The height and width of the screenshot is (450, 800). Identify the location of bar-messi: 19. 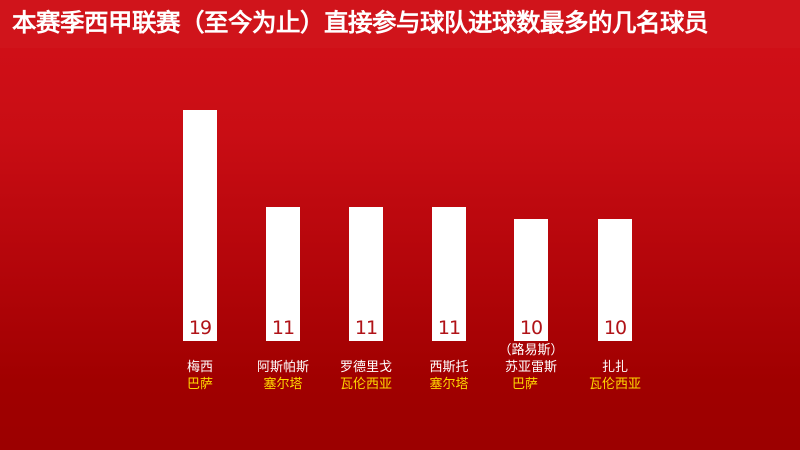
(200, 225).